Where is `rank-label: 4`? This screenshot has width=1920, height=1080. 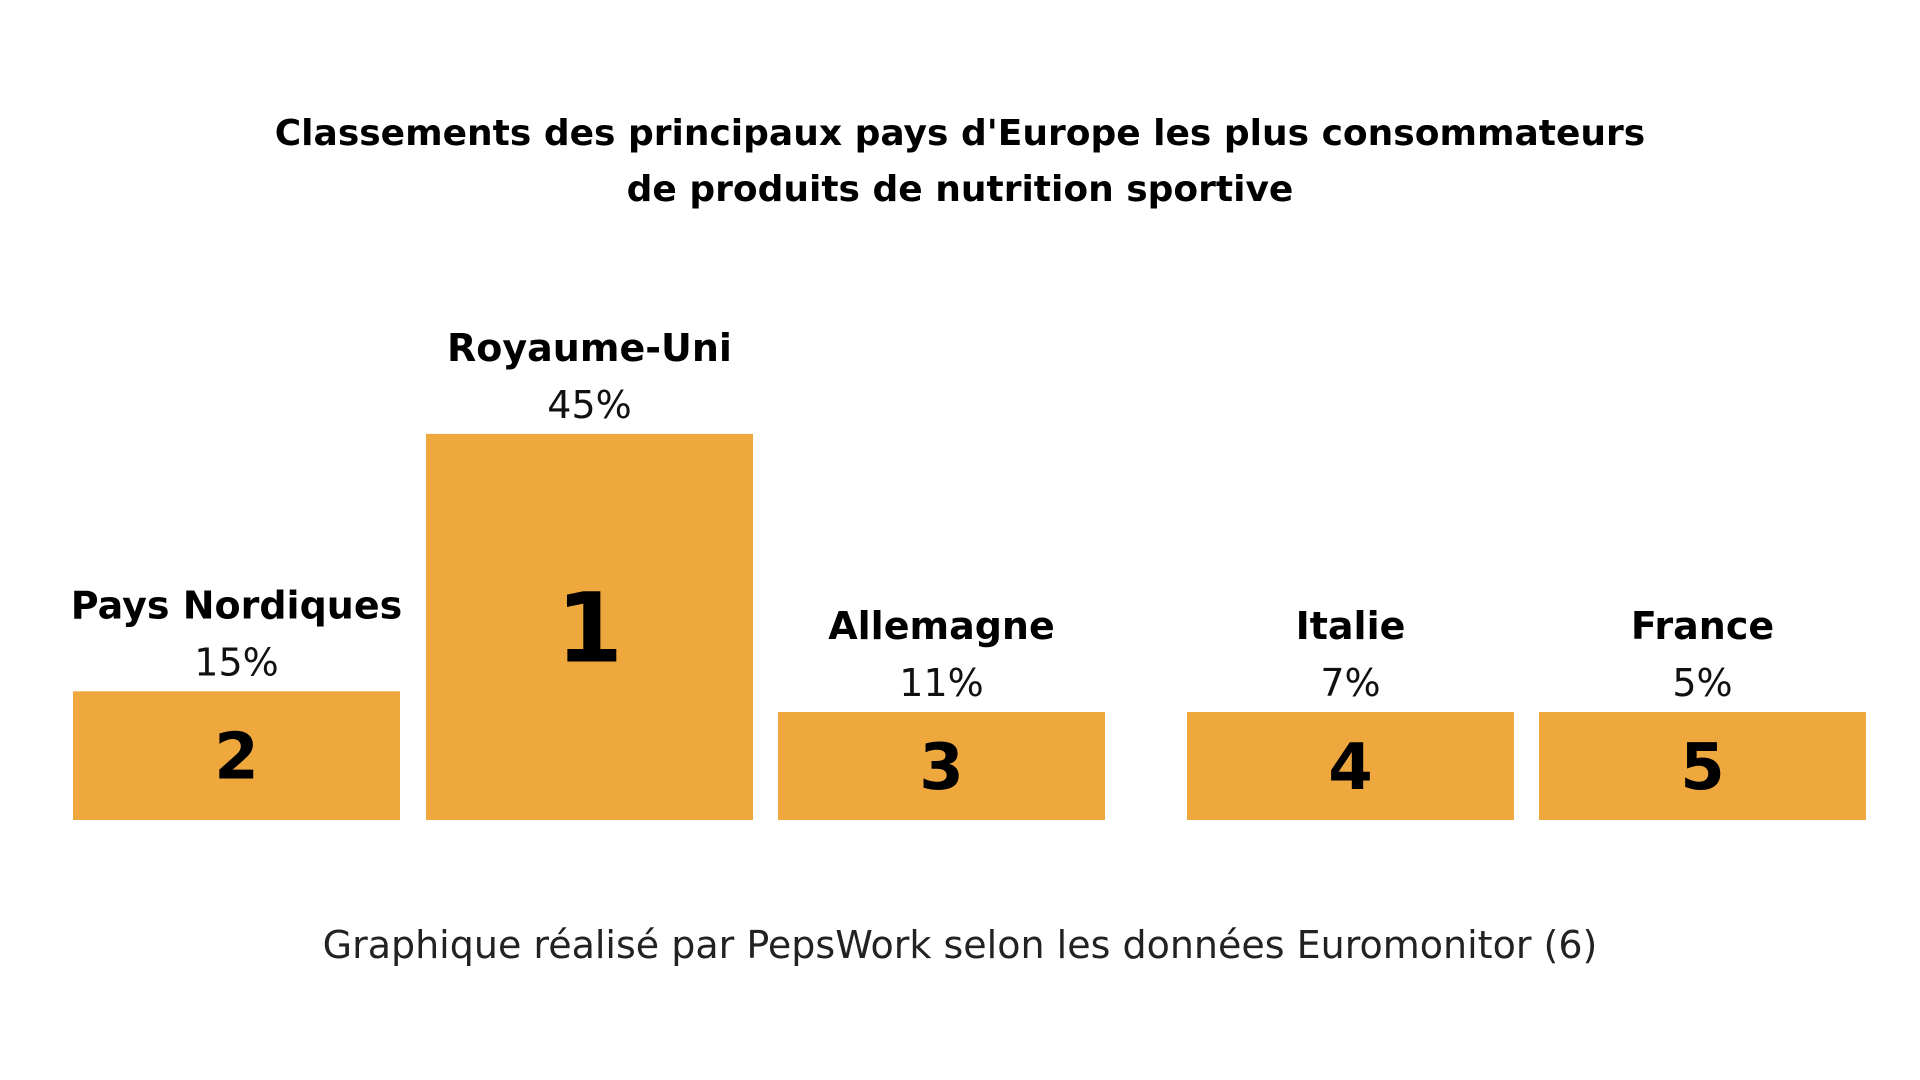
rank-label: 4 is located at coordinates (1350, 768).